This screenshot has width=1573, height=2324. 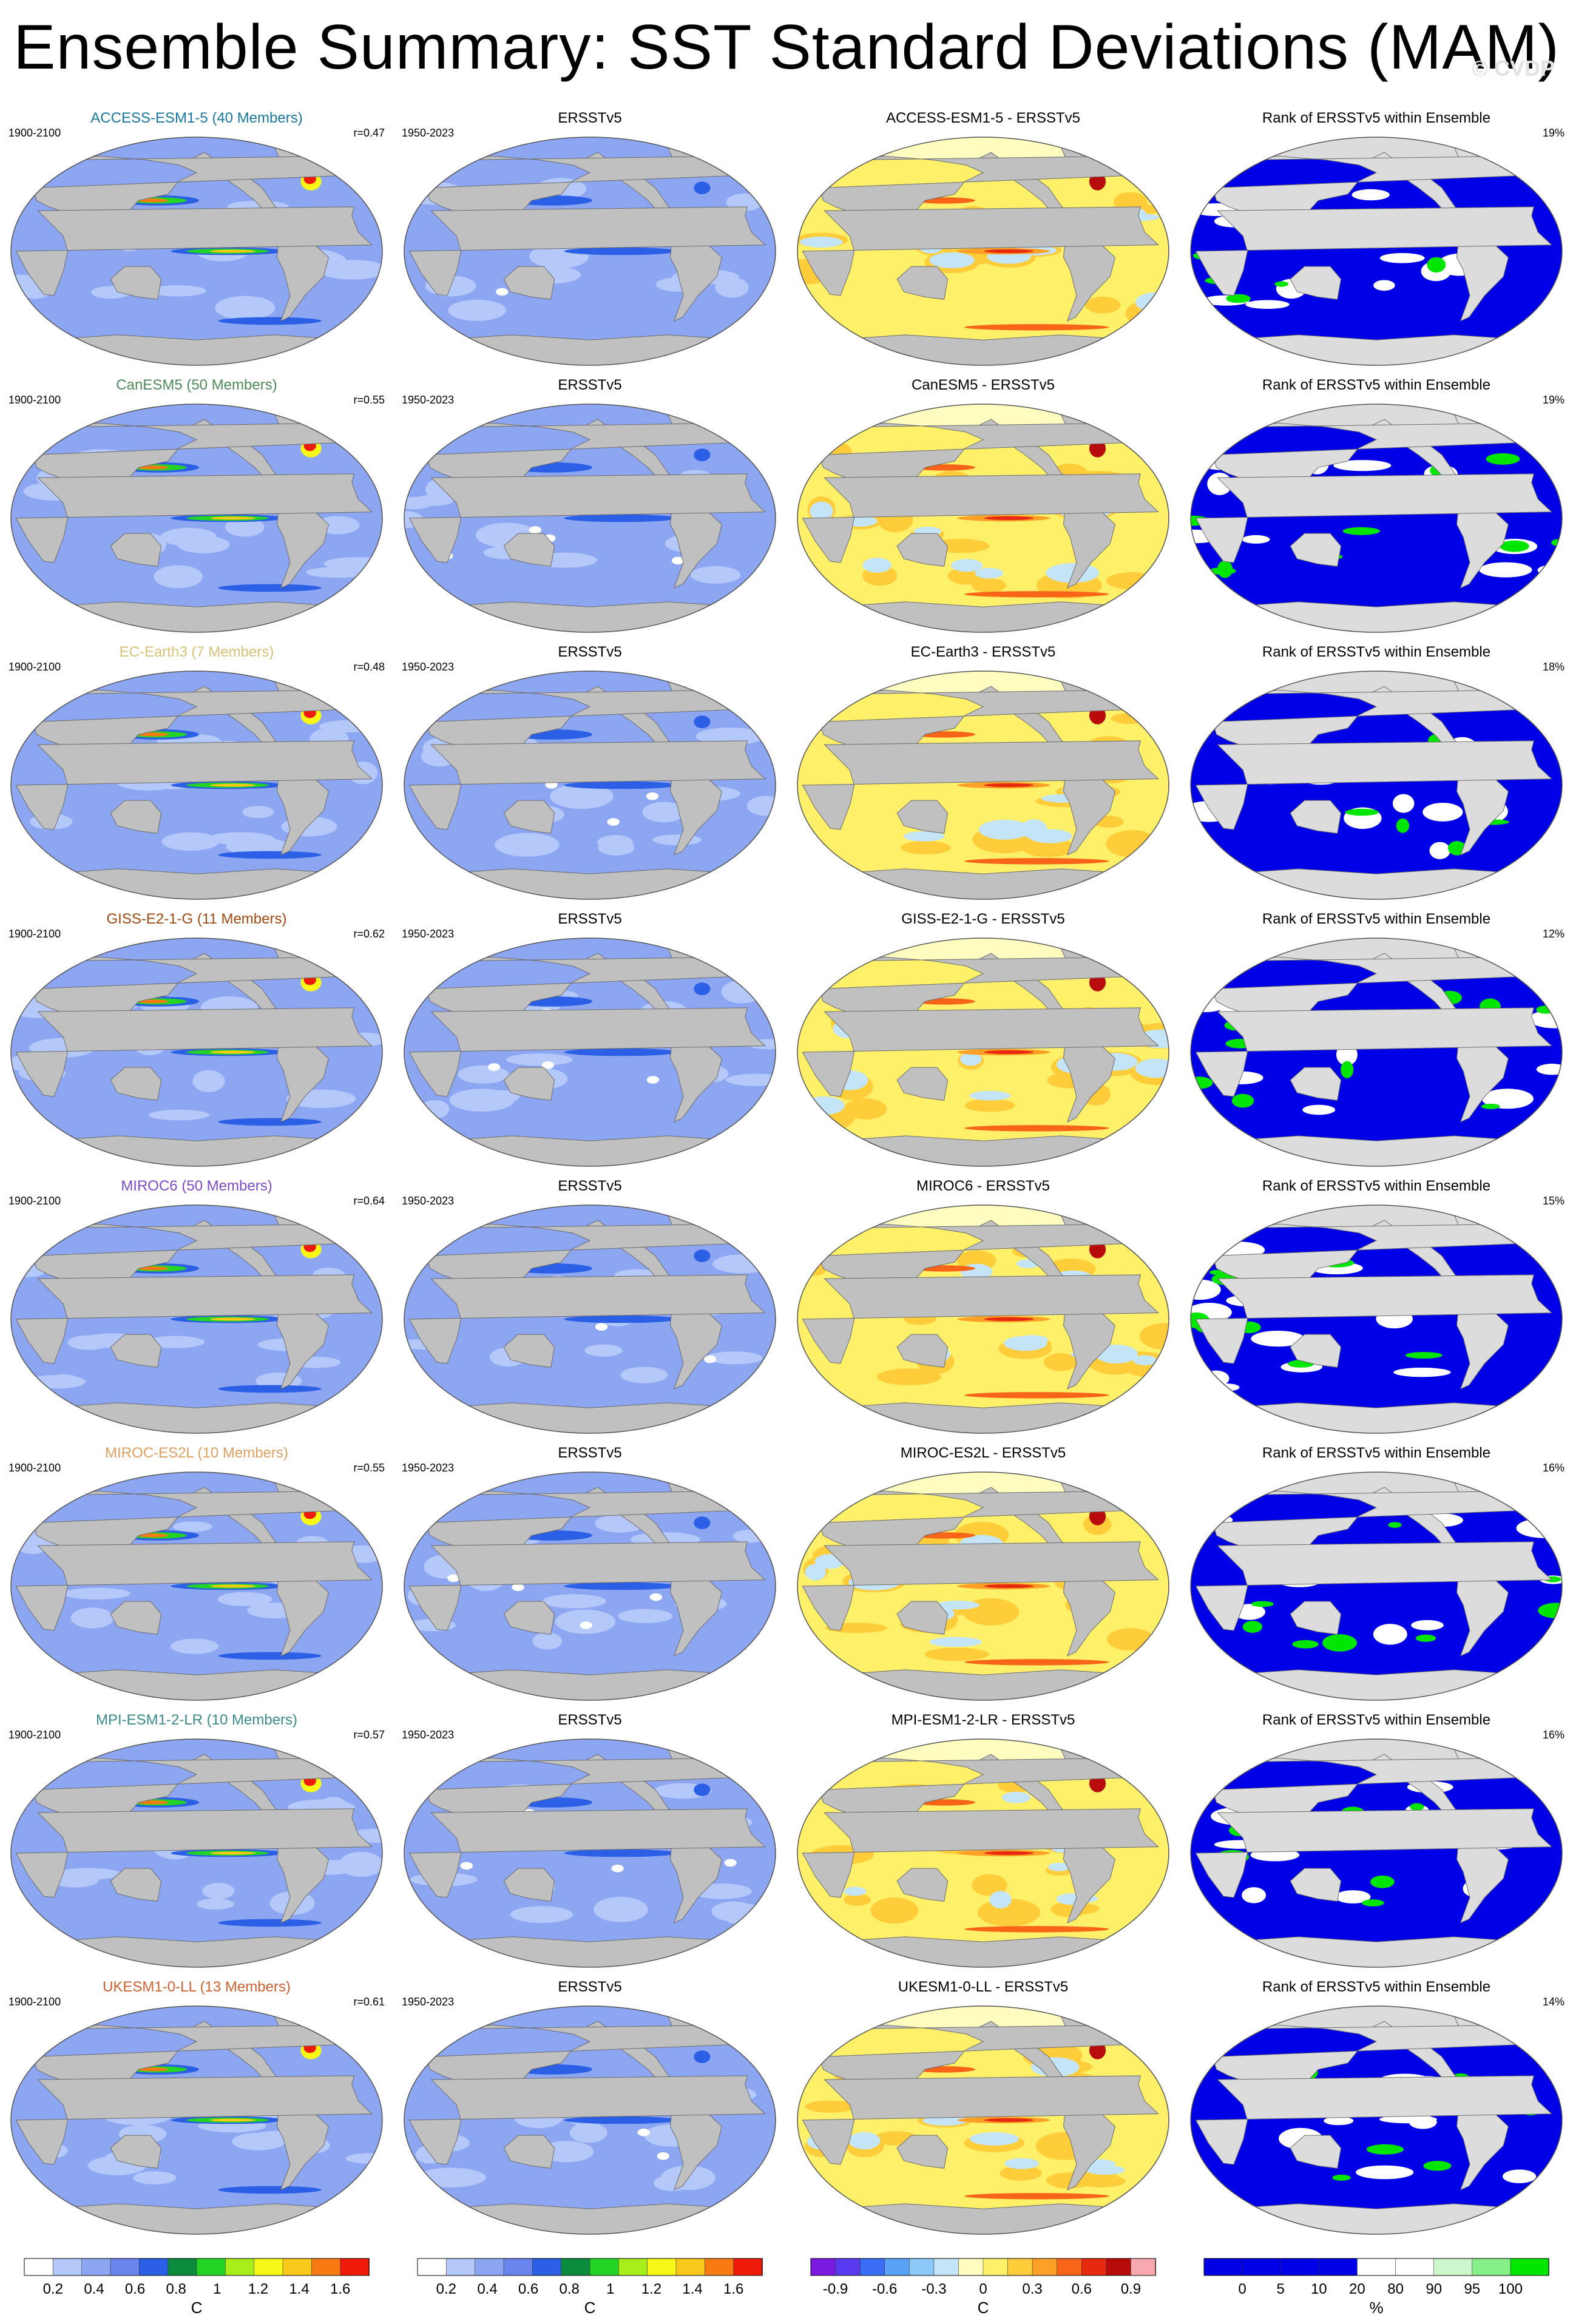 I want to click on colorbar-tick-label: 0.3, so click(x=1032, y=2289).